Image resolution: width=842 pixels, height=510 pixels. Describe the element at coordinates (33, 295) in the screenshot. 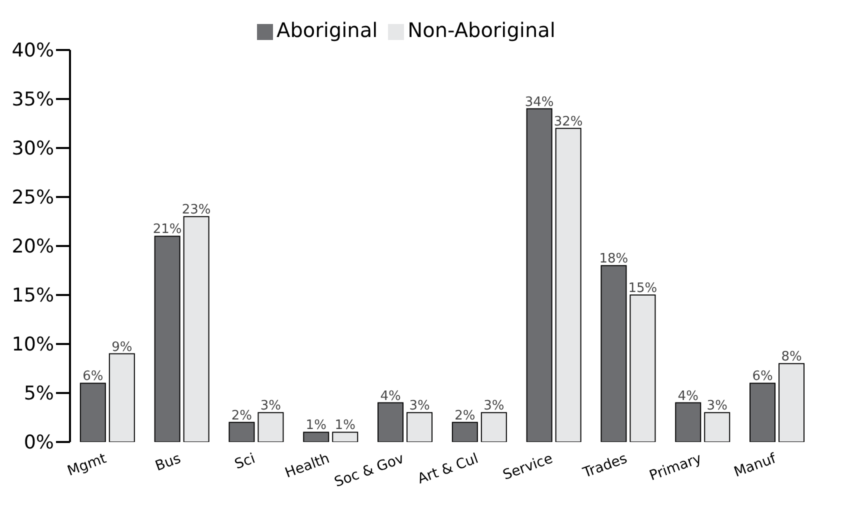

I see `y-tick-label: 15%` at that location.